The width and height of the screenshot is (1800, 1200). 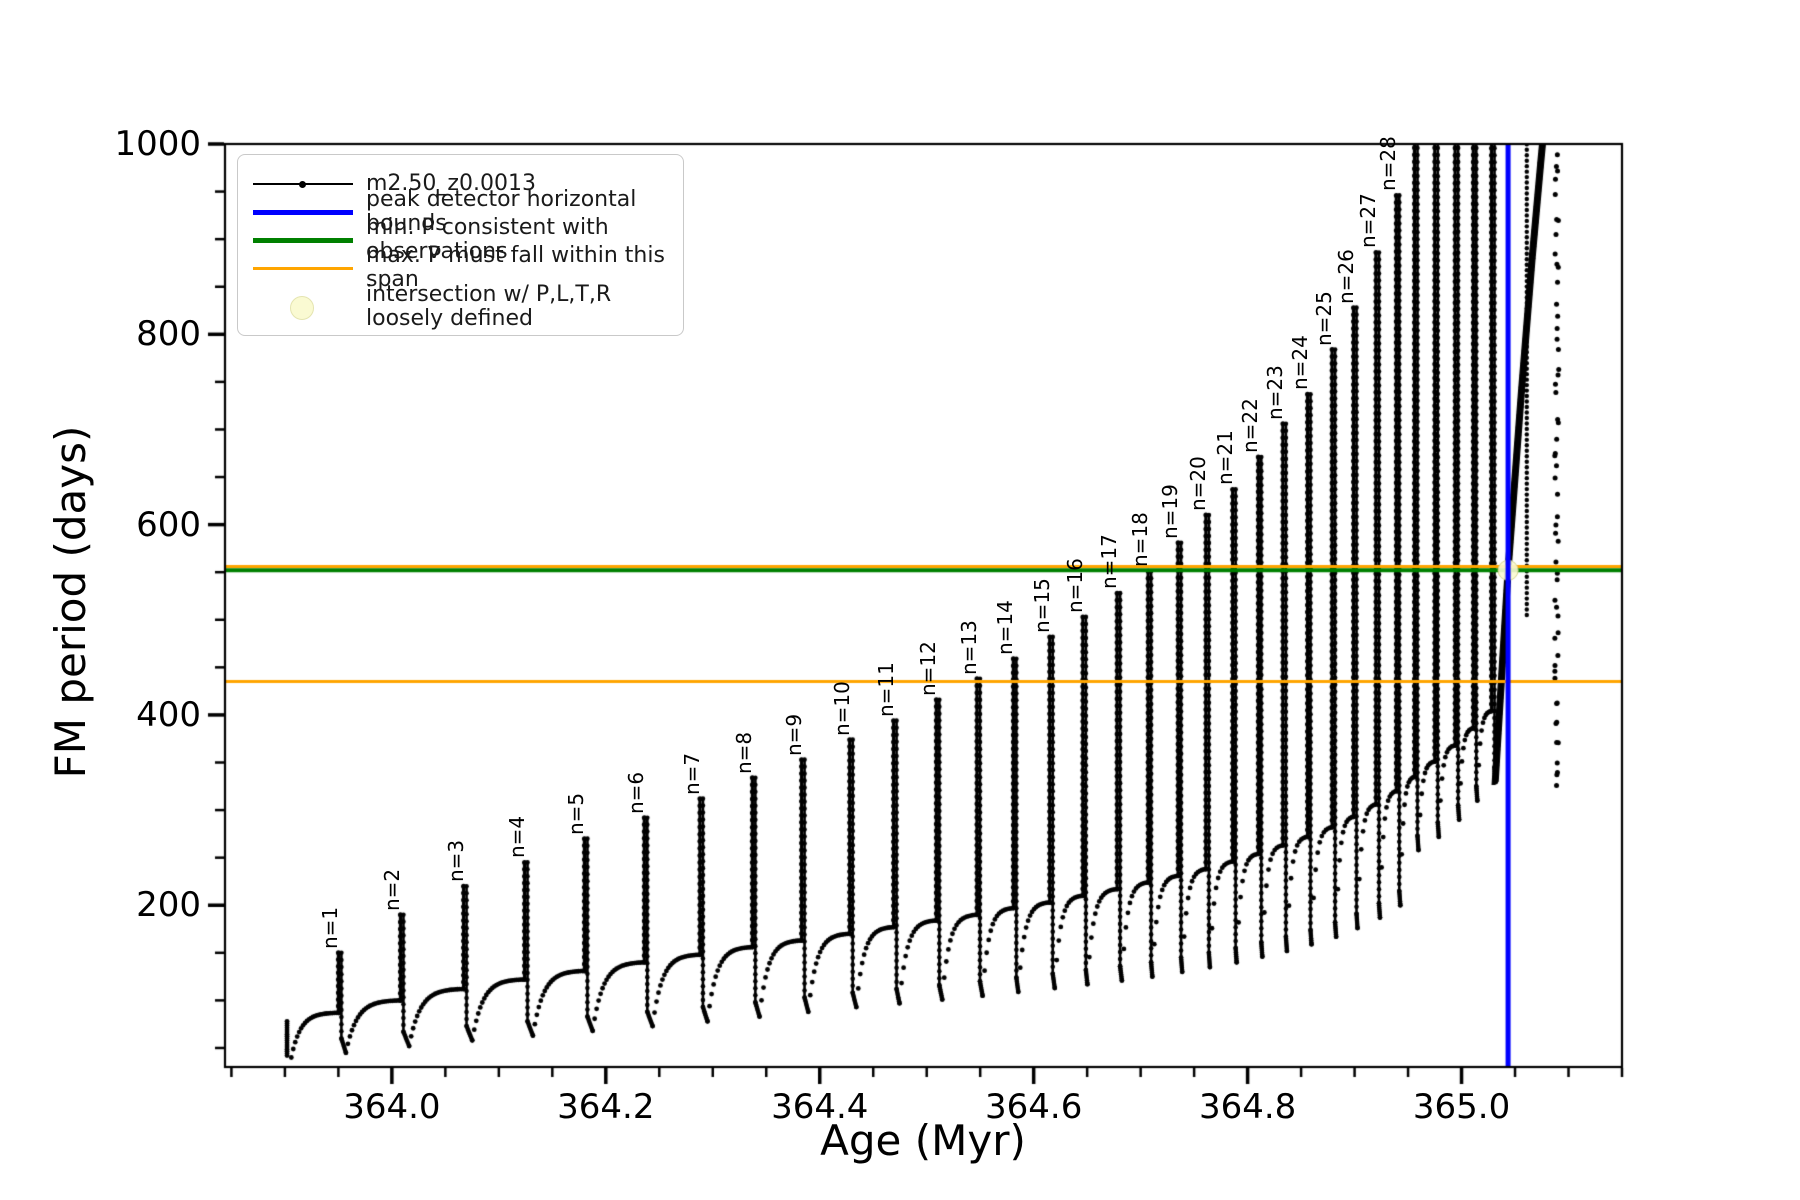 I want to click on peak-label-n-17: n=17, so click(x=1109, y=562).